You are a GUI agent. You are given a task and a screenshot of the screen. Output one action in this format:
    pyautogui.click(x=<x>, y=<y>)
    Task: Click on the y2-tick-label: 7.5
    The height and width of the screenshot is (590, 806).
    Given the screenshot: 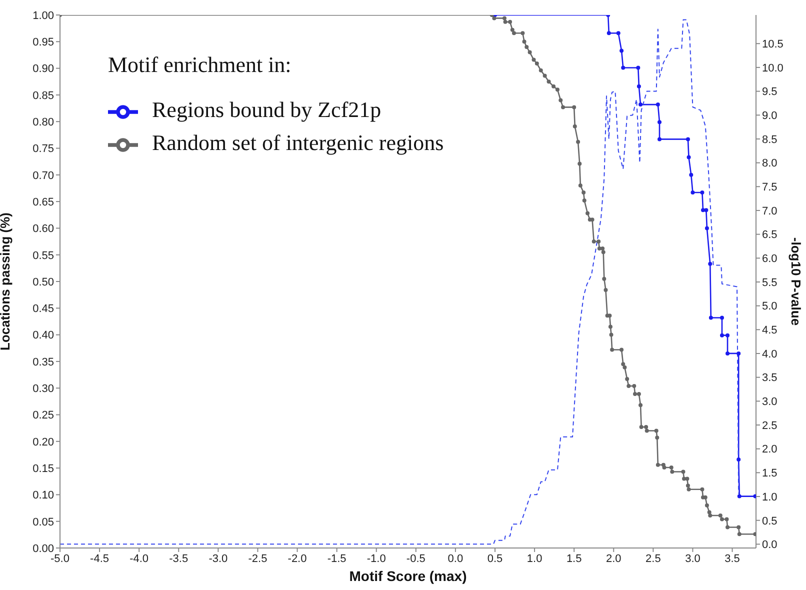 What is the action you would take?
    pyautogui.click(x=770, y=188)
    